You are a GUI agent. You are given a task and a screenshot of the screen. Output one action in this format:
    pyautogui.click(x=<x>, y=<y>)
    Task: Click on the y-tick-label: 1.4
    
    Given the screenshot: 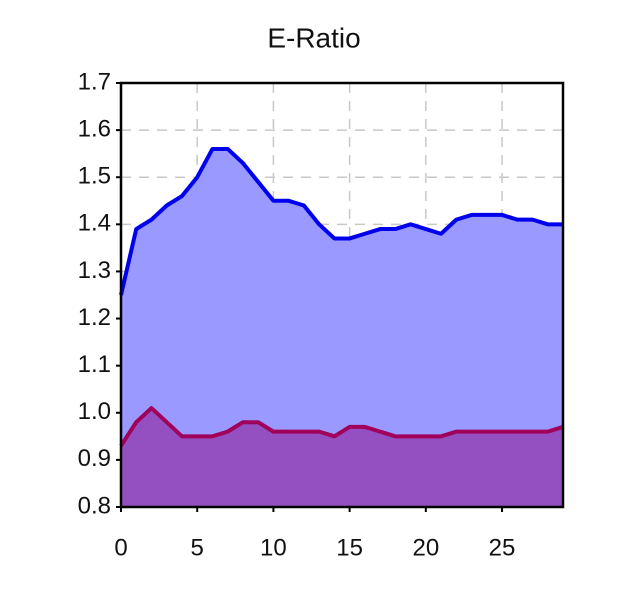 What is the action you would take?
    pyautogui.click(x=94, y=223)
    